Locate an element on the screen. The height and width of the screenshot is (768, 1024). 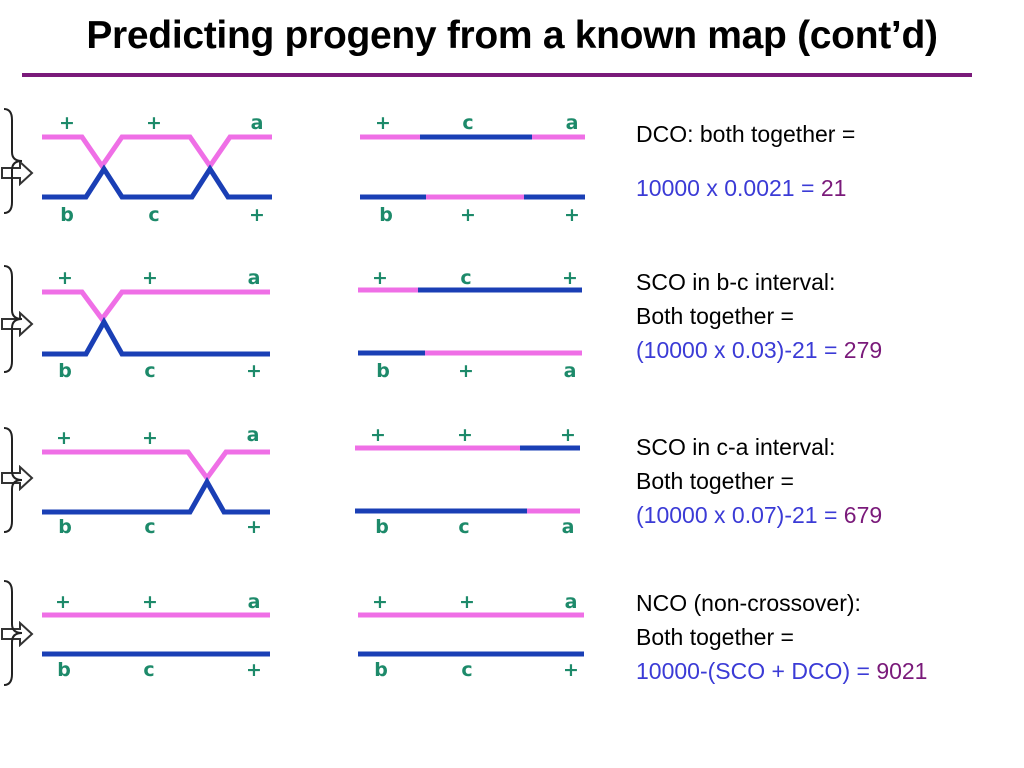
result-value: 21 is located at coordinates (833, 188).